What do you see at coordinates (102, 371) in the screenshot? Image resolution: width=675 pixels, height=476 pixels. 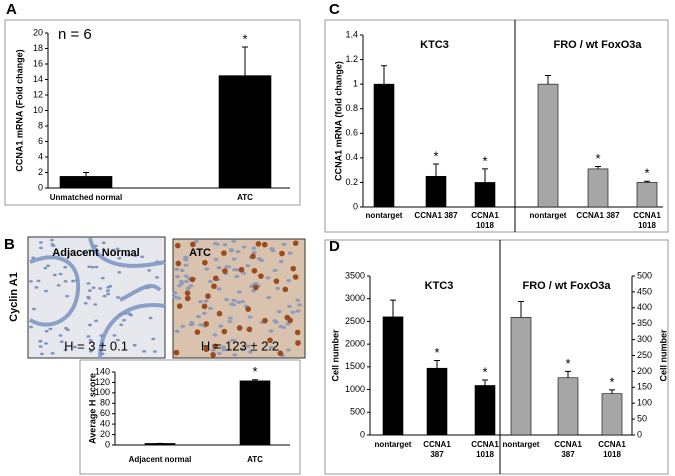 I see `y-tick-label: 140` at bounding box center [102, 371].